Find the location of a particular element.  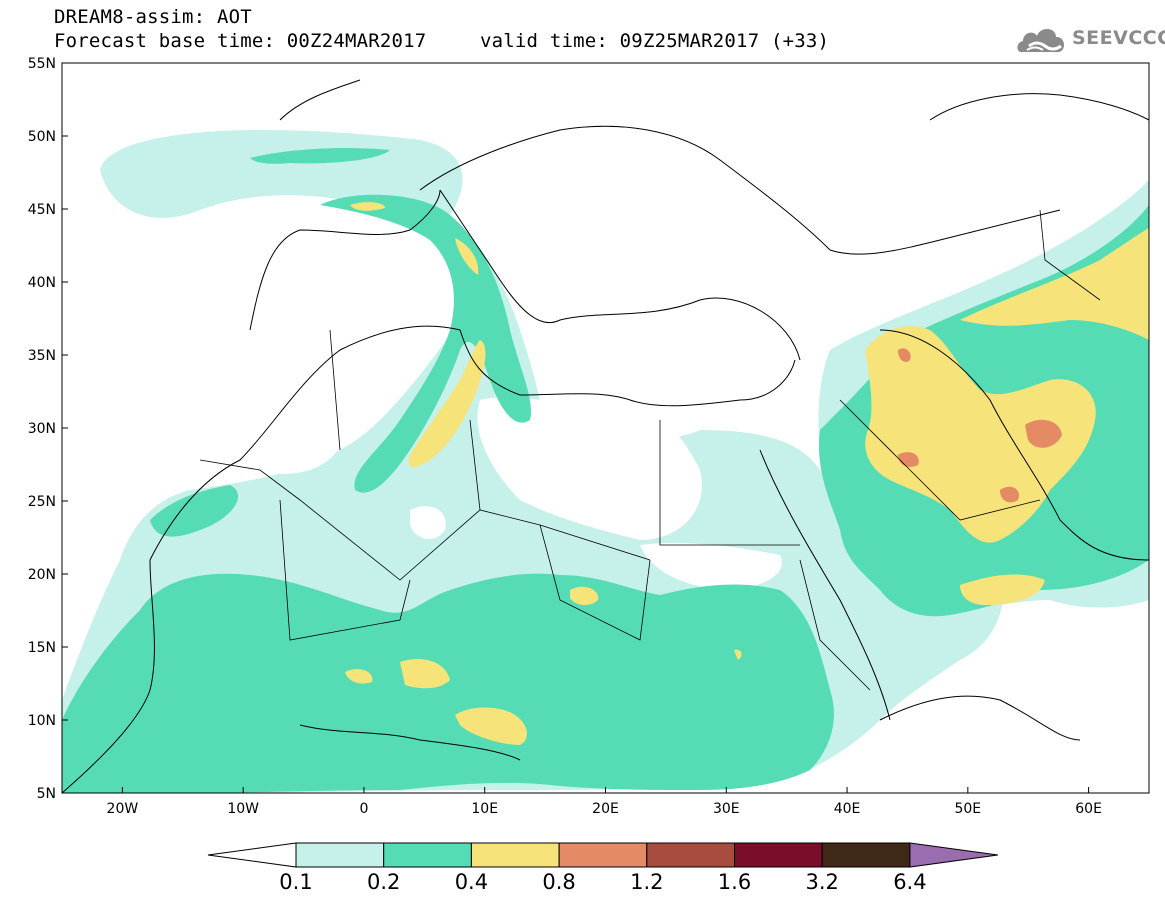

colorbar-label: 3.2 is located at coordinates (821, 882).